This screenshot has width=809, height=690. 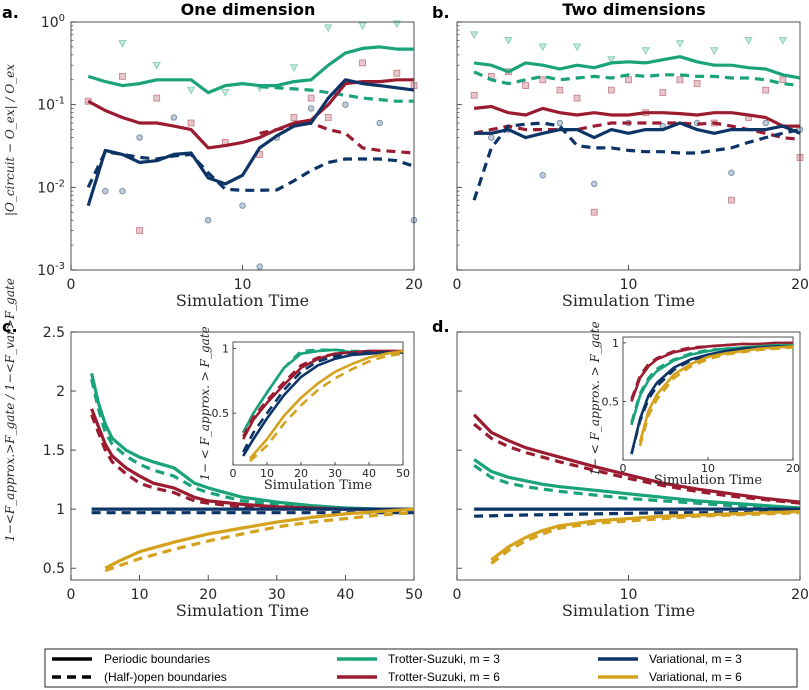 I want to click on inset-c-xtick-label: 30, so click(x=335, y=473).